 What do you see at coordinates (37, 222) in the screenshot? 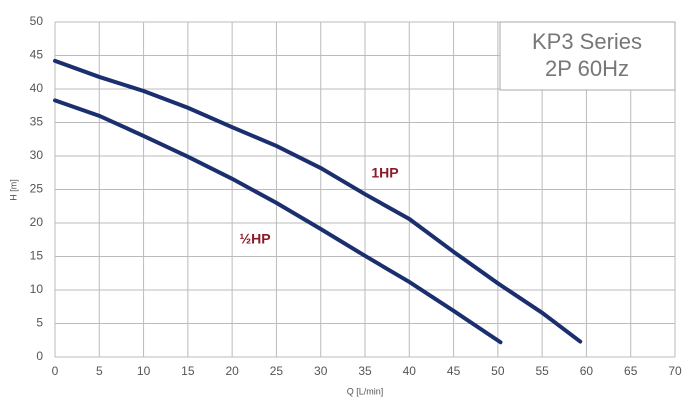
I see `y-tick-label: 20` at bounding box center [37, 222].